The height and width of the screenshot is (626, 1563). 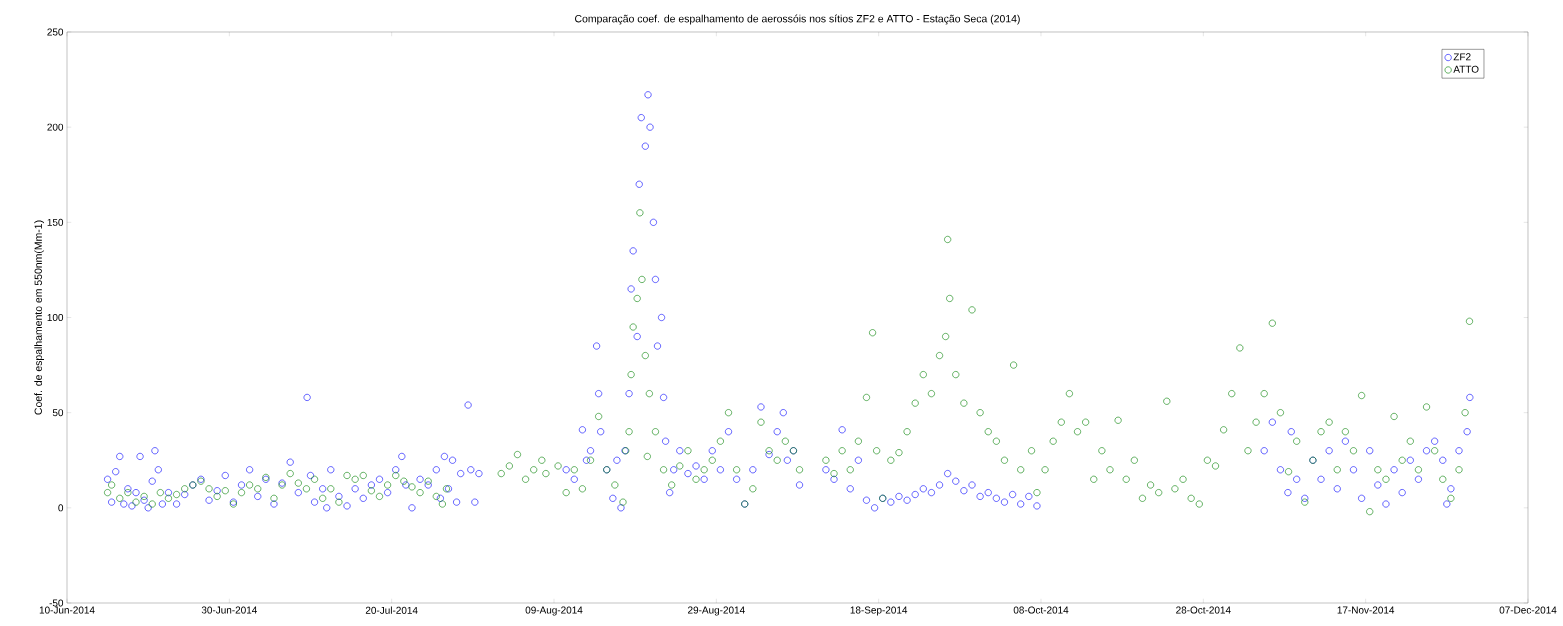 I want to click on x-tick-label: 17-Nov-2014, so click(x=1366, y=610).